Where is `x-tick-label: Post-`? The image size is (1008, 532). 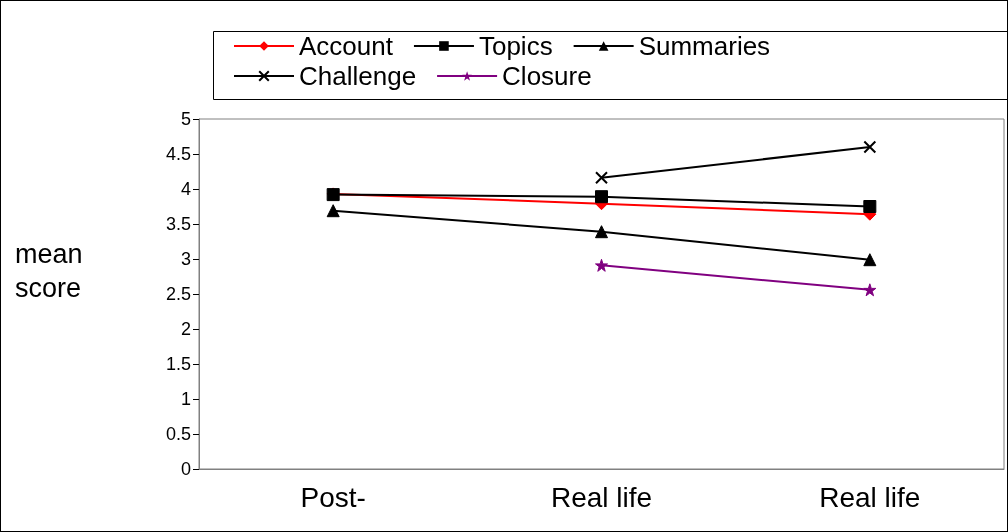
x-tick-label: Post- is located at coordinates (333, 497).